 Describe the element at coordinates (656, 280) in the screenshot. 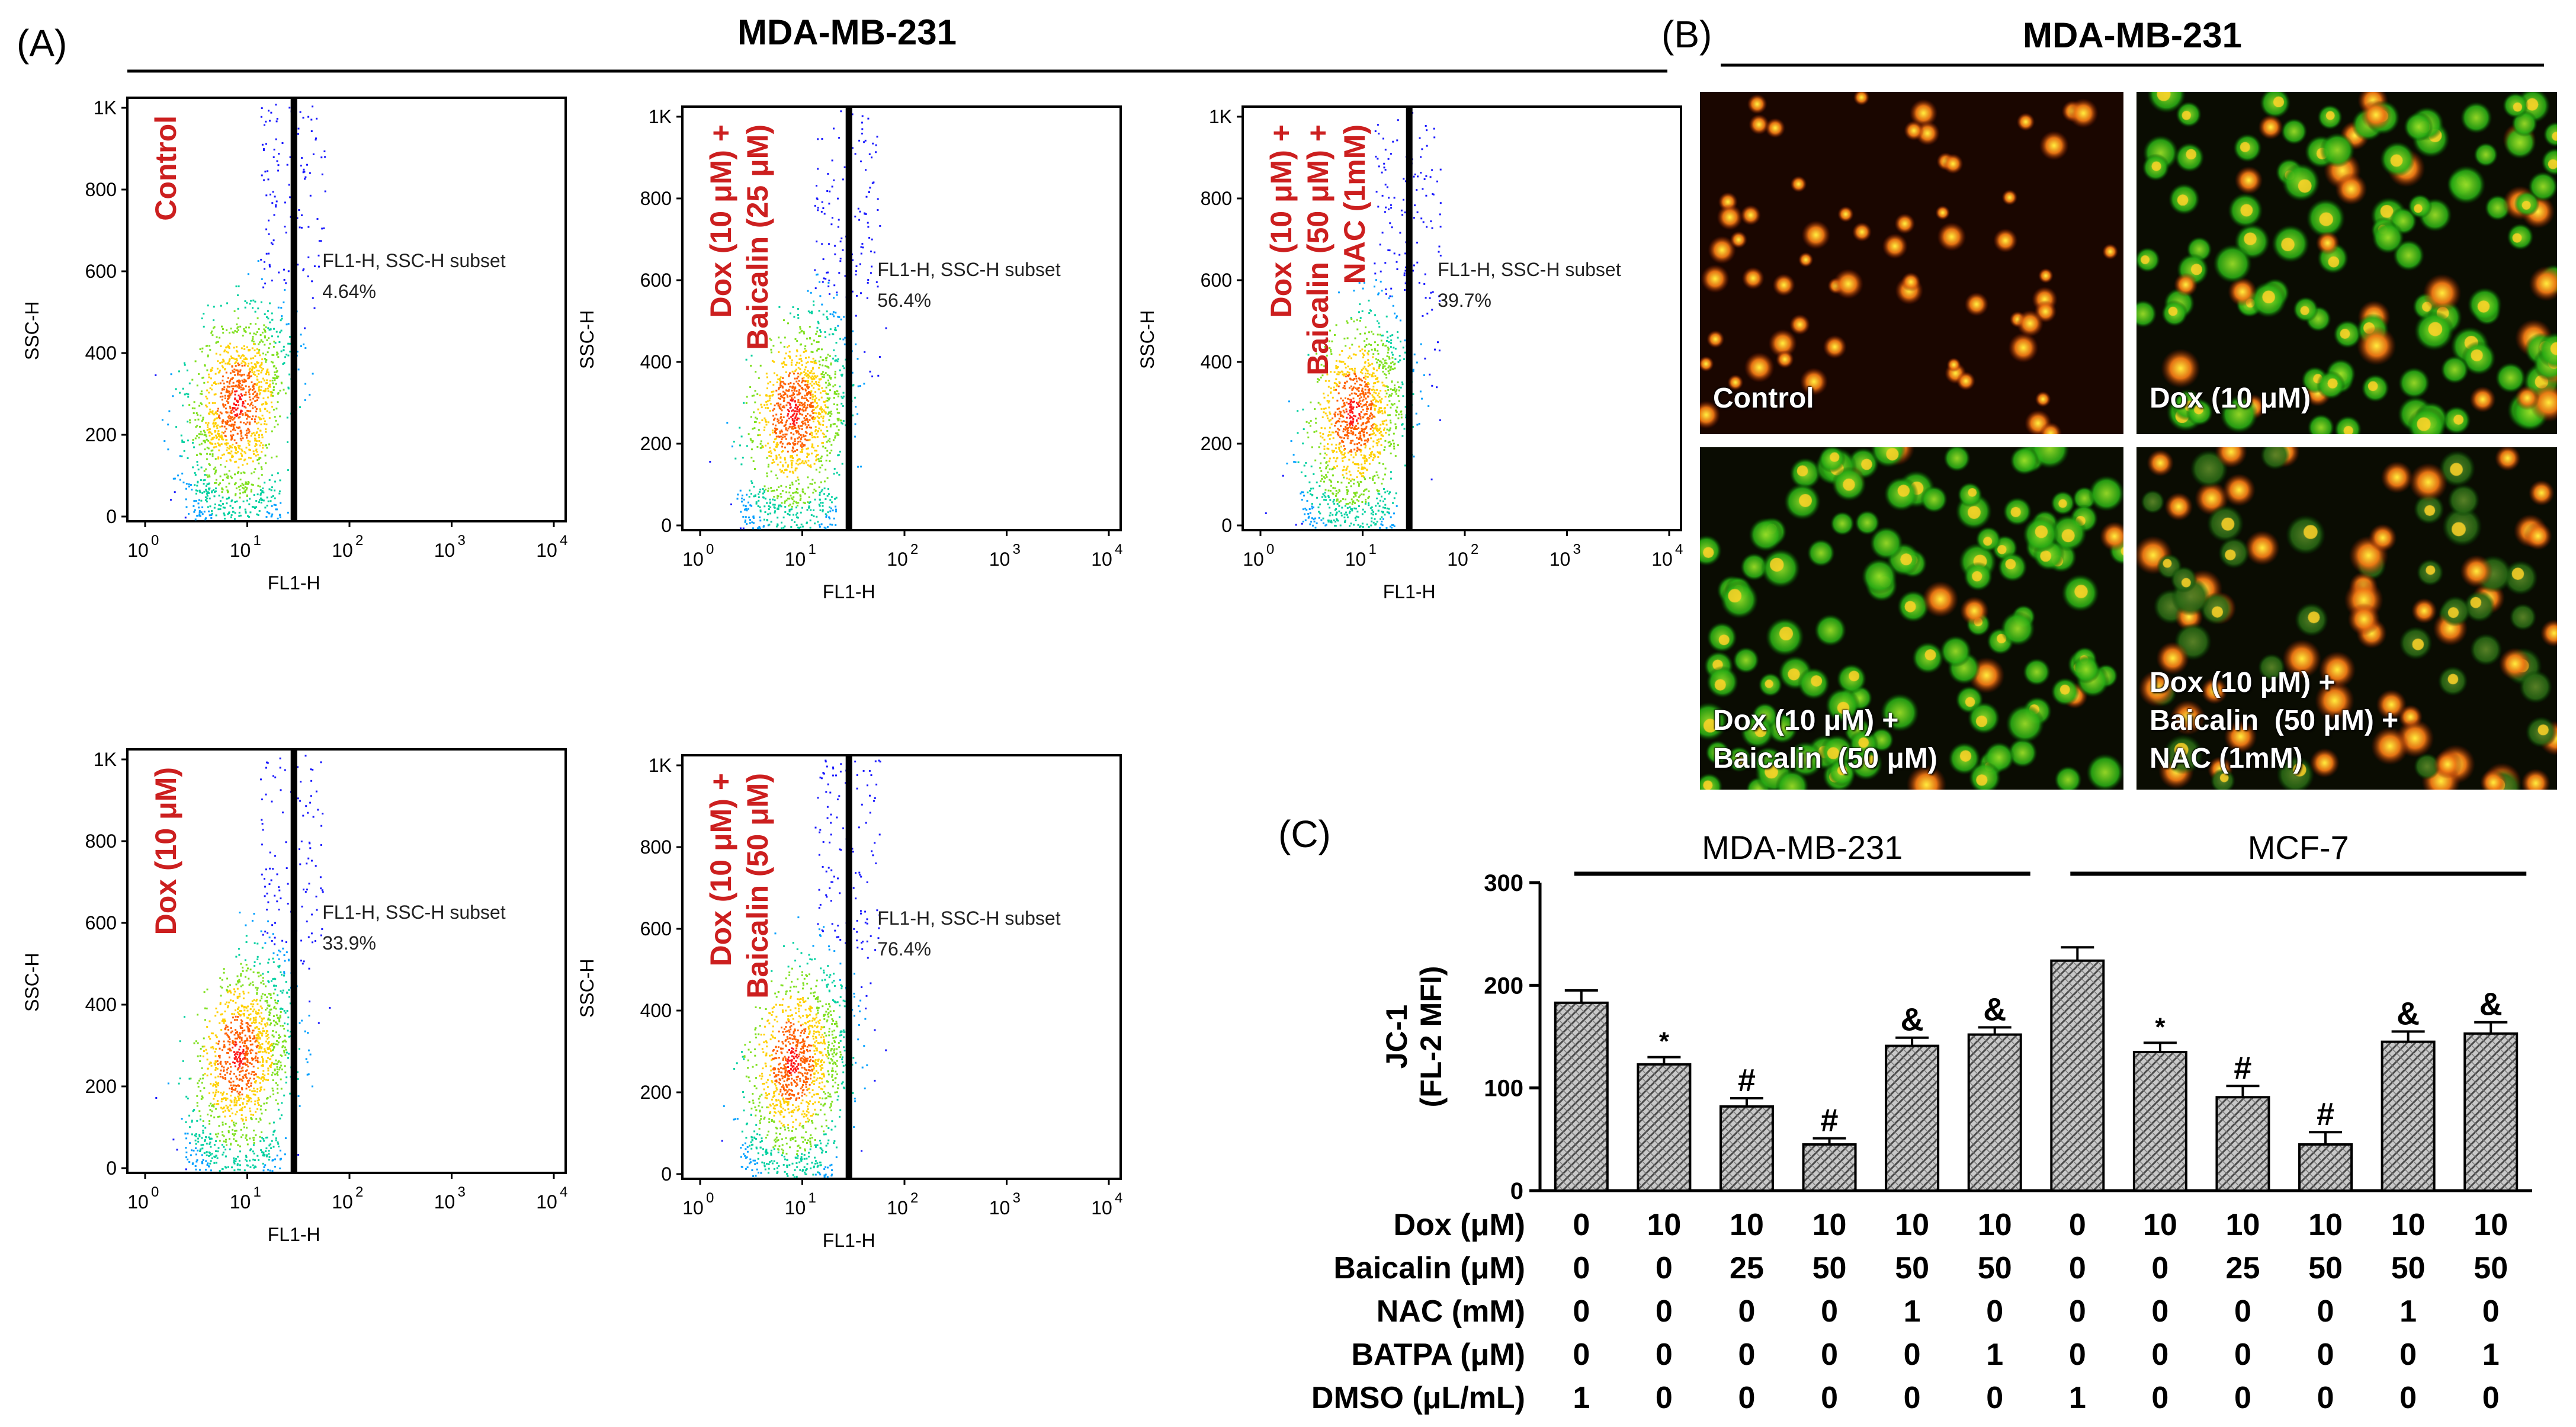

I see `y-tick-label: 600` at that location.